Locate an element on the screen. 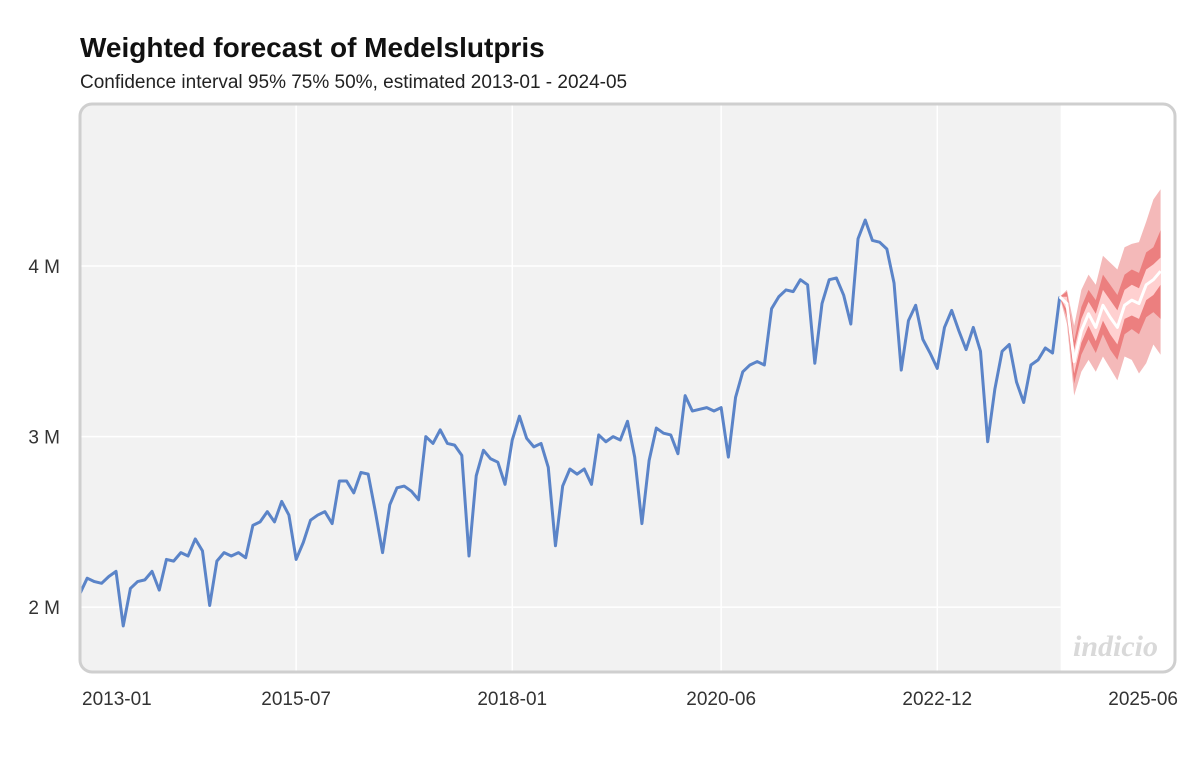  chart-title: Weighted forecast of Medelslutpris is located at coordinates (312, 47).